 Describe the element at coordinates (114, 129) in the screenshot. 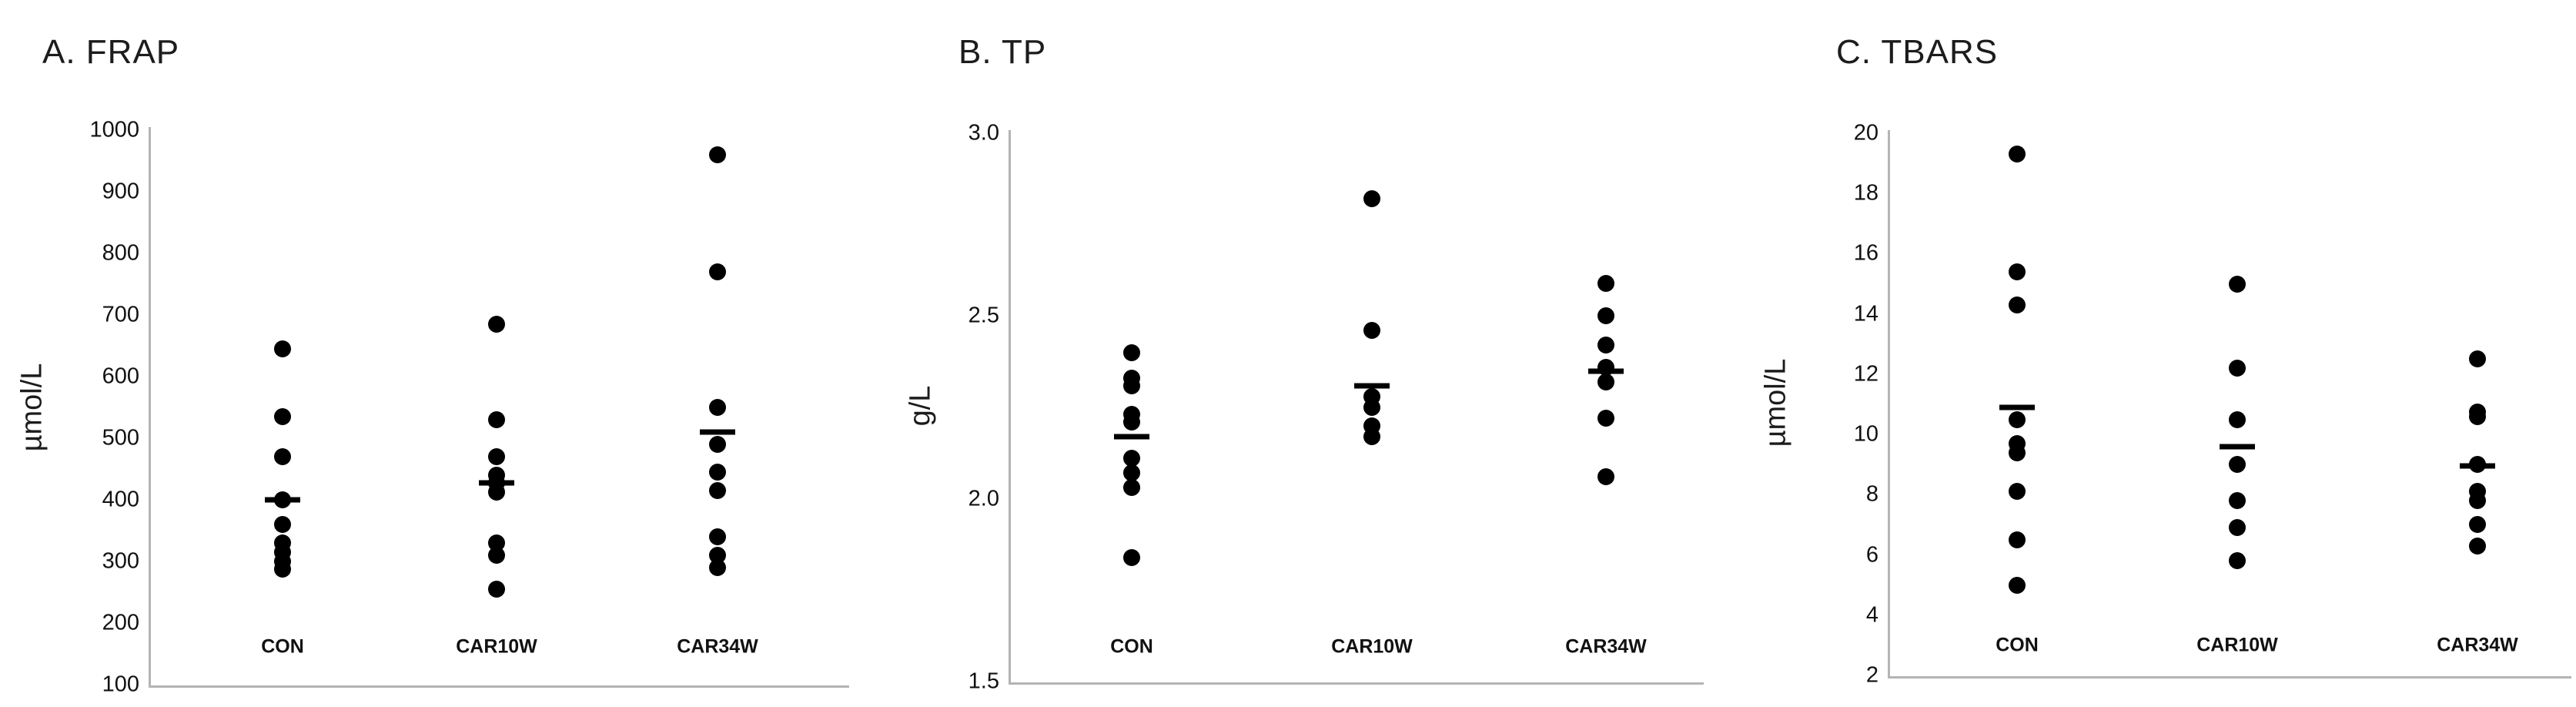

I see `y-tick-label: 1000` at that location.